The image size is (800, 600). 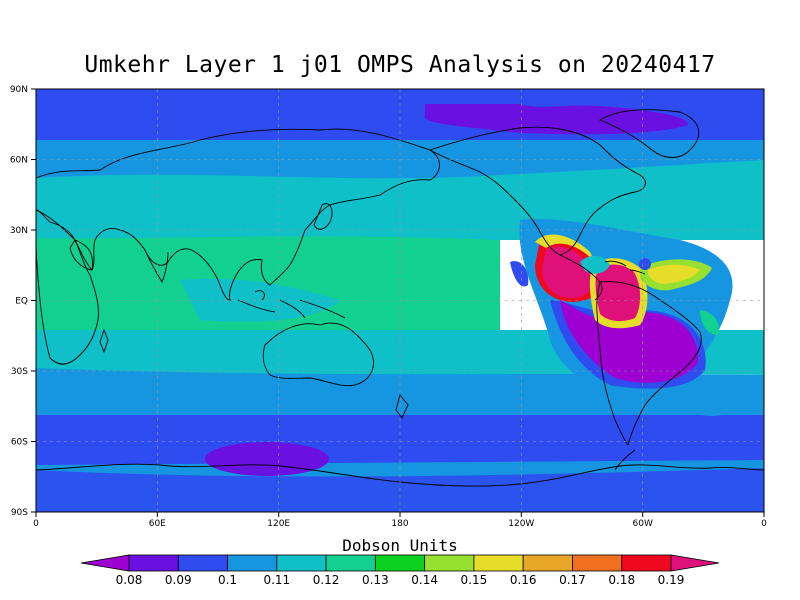 What do you see at coordinates (19, 231) in the screenshot?
I see `lat-label-30n: 30N` at bounding box center [19, 231].